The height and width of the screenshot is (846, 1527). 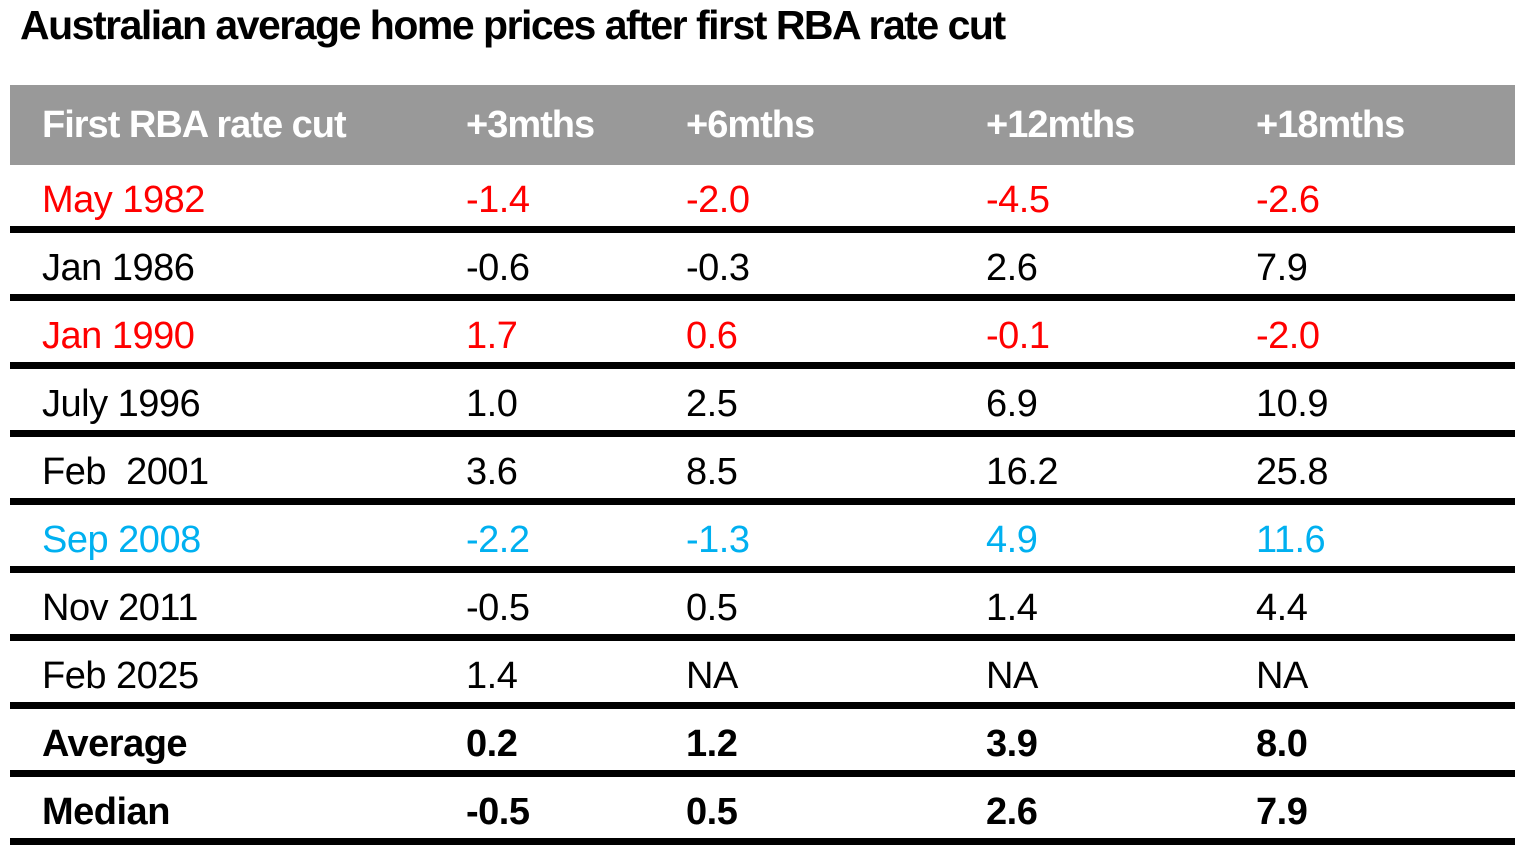 I want to click on value-18mths: NA, so click(x=1282, y=676).